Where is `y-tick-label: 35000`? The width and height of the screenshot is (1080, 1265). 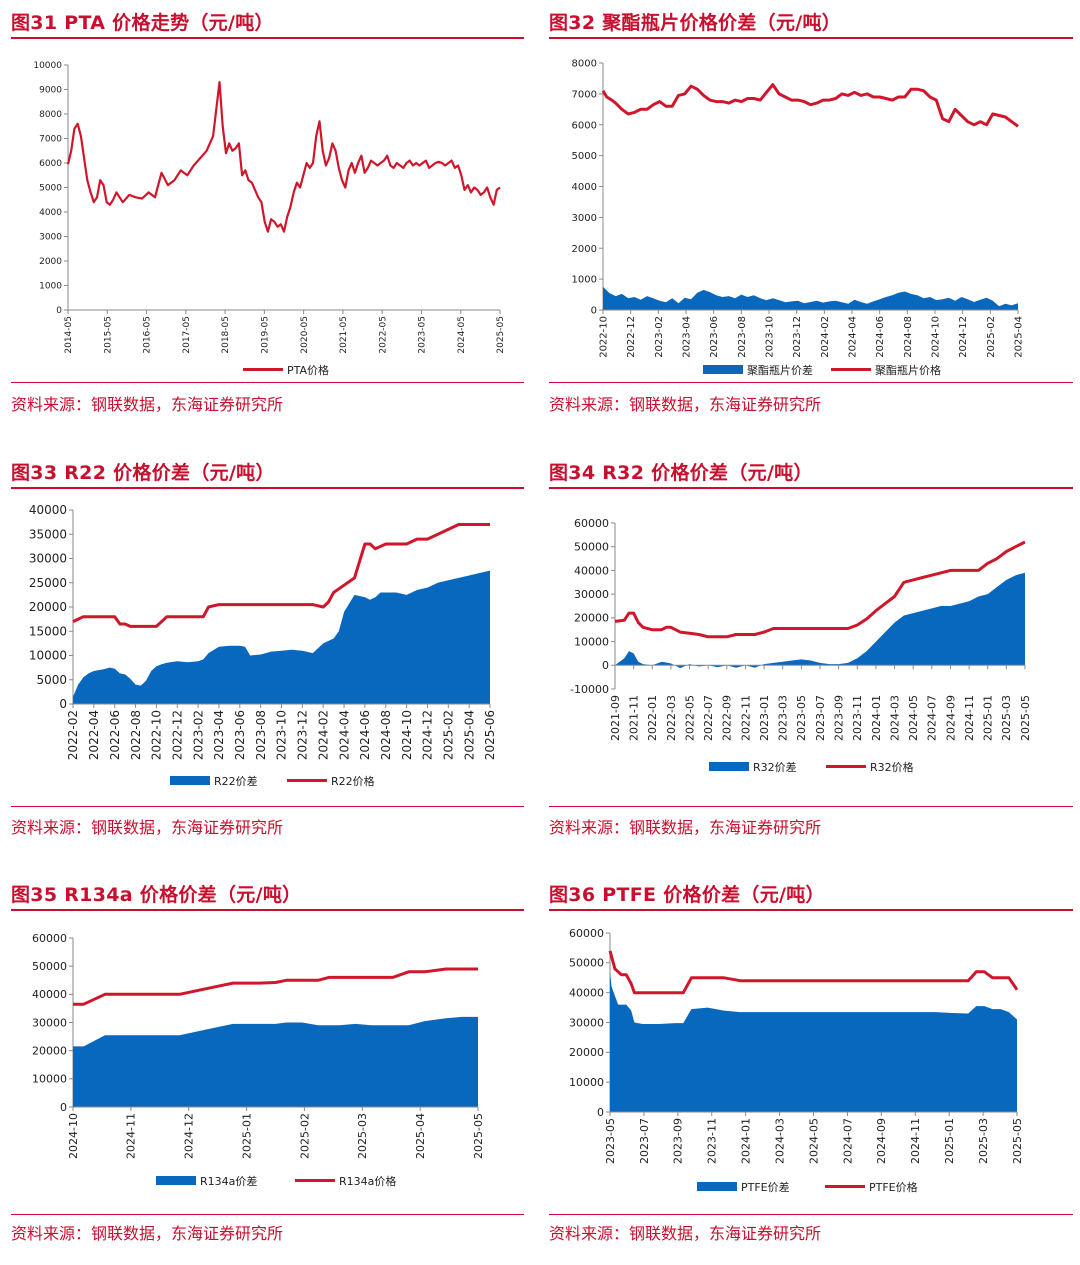 y-tick-label: 35000 is located at coordinates (48, 534).